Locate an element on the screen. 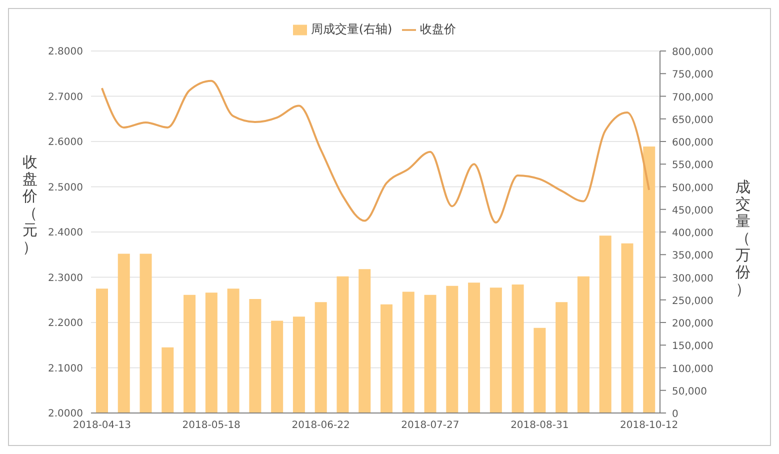 This screenshot has width=779, height=454. y-tick-label: 2.8000 is located at coordinates (65, 52).